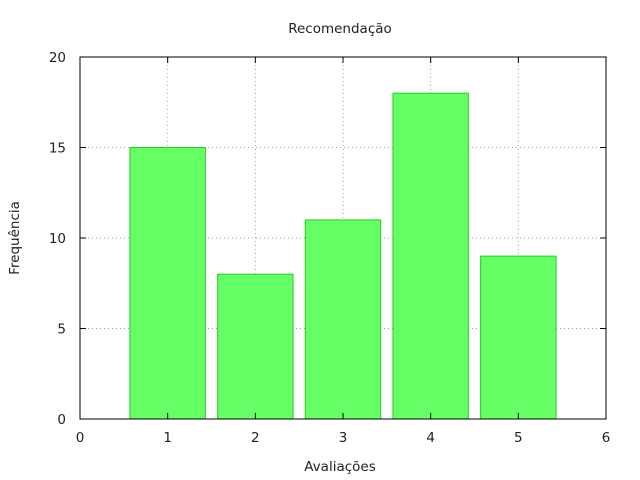 The image size is (640, 480). What do you see at coordinates (61, 330) in the screenshot?
I see `y-tick-label: 5` at bounding box center [61, 330].